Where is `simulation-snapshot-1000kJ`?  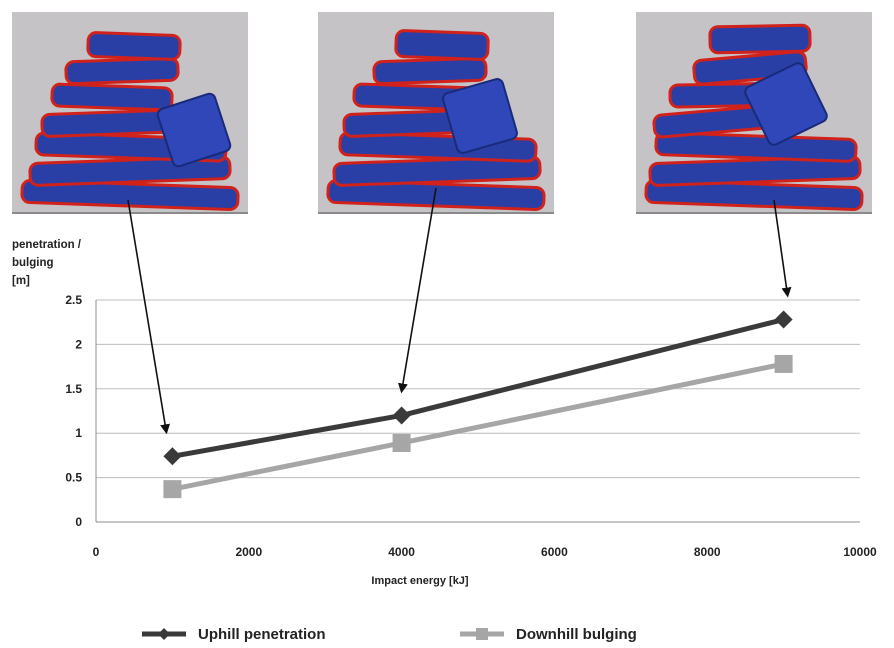
simulation-snapshot-1000kJ is located at coordinates (130, 113).